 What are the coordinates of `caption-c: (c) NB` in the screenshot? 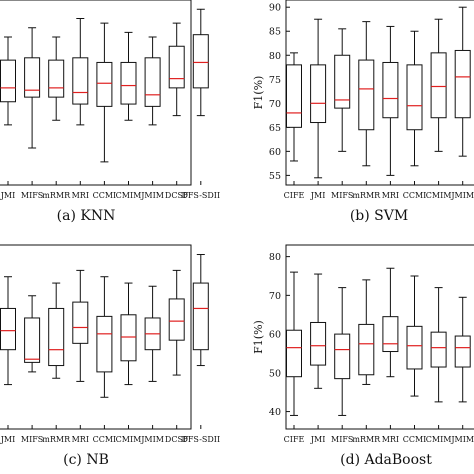 It's located at (86, 460).